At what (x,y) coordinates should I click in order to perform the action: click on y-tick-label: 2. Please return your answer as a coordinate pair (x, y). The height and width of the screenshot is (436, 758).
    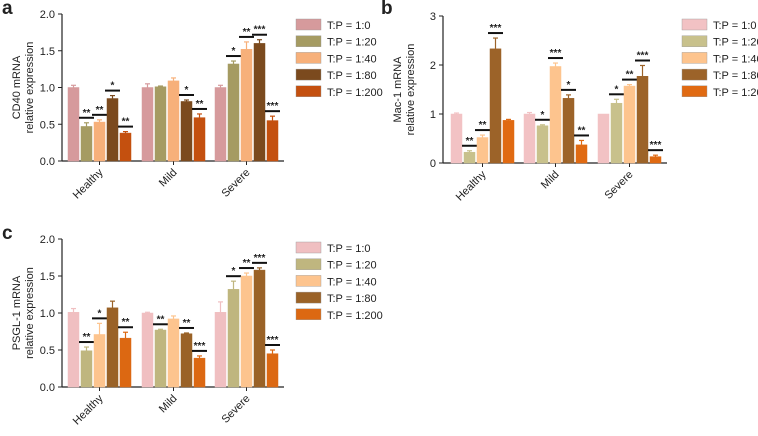
    Looking at the image, I should click on (433, 66).